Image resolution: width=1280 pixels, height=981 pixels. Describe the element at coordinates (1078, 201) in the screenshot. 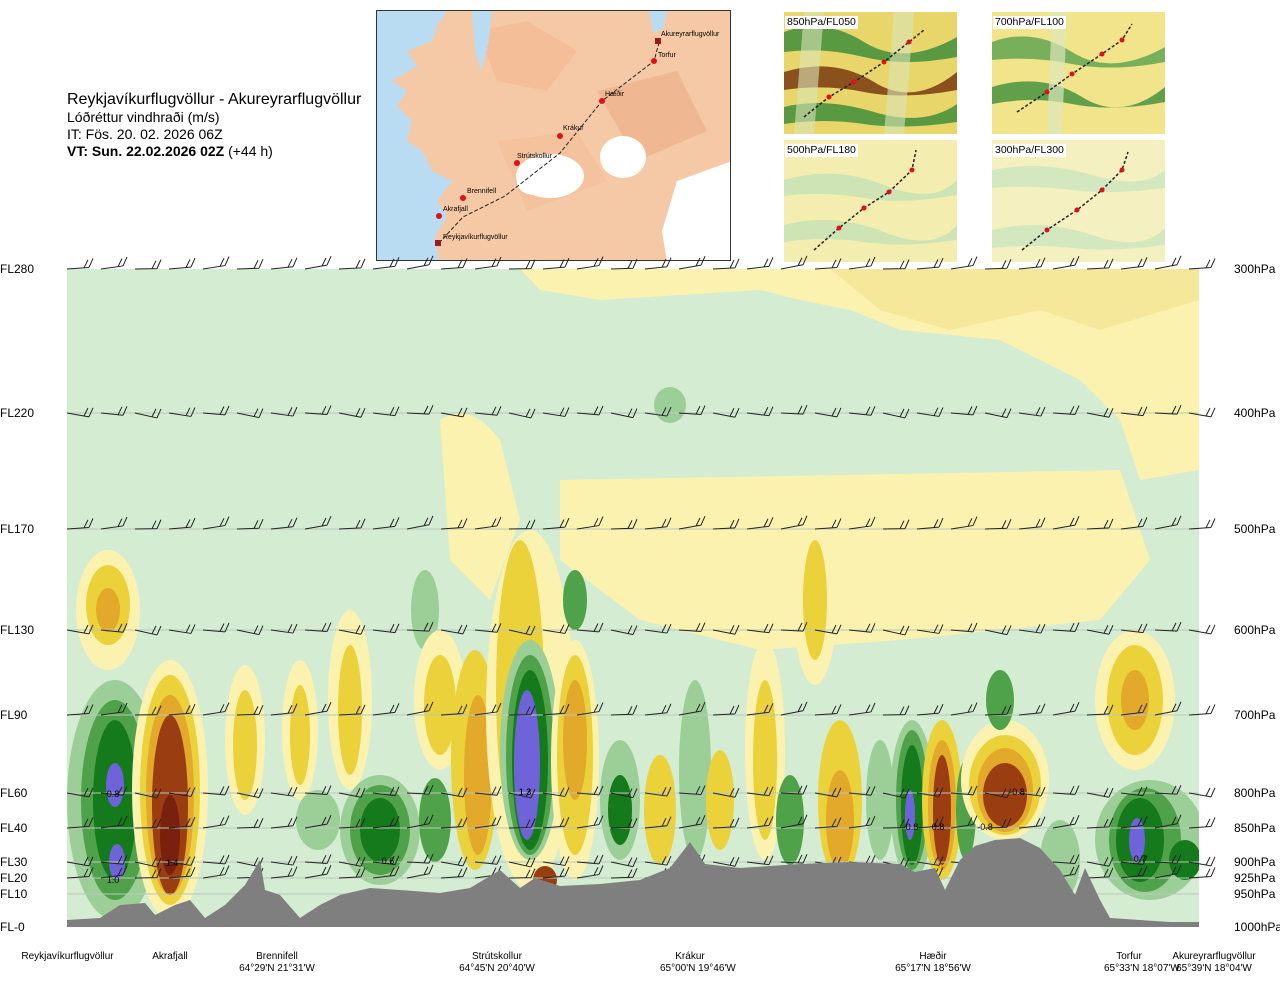

I see `mini-map-300-image` at that location.